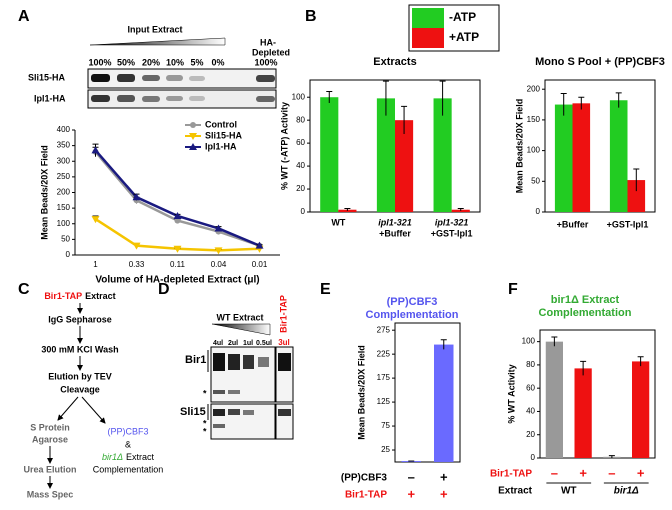 The width and height of the screenshot is (672, 510). What do you see at coordinates (177, 280) in the screenshot?
I see `x-axis-label: Volume of HA-depleted Extract (μl)` at bounding box center [177, 280].